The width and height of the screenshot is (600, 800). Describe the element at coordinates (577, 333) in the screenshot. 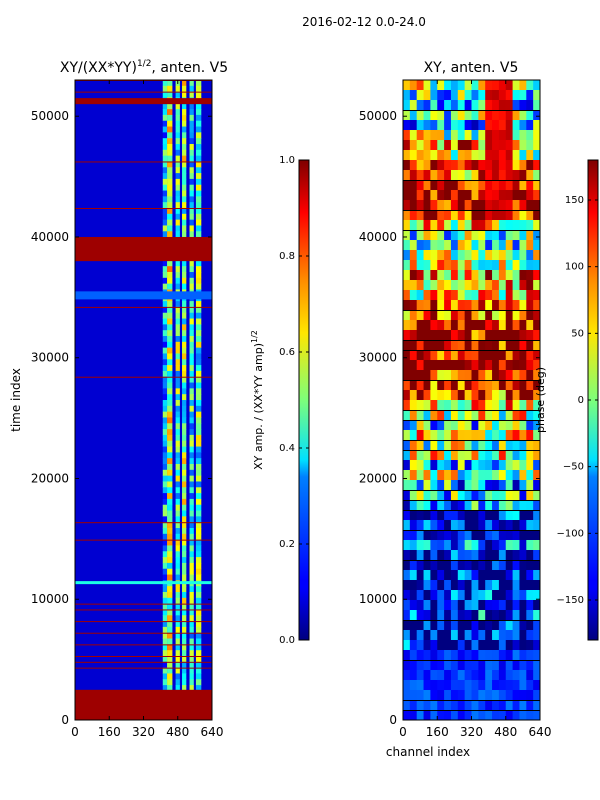

I see `right-cbar-tick-label-2: 50` at that location.